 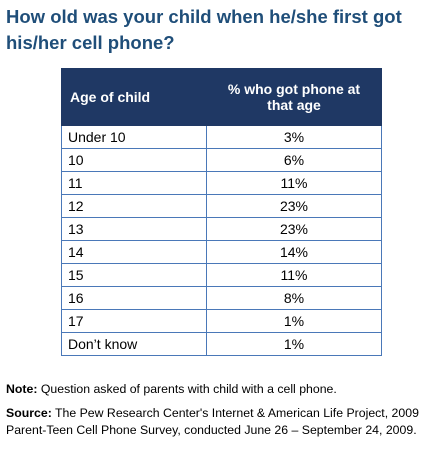 I want to click on table-row: Under 10 3%, so click(x=221, y=137).